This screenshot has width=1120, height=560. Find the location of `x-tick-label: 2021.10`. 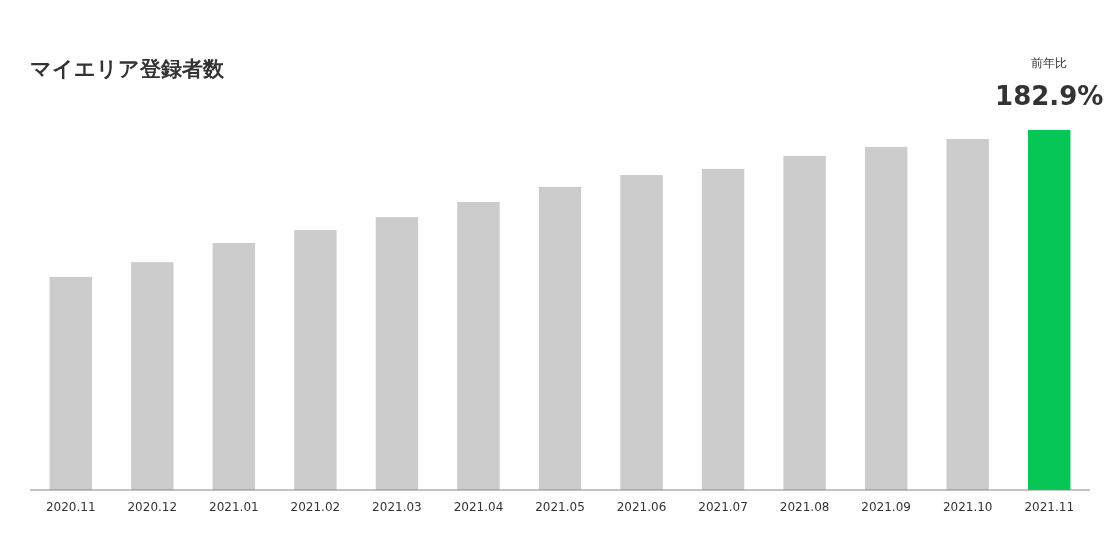

x-tick-label: 2021.10 is located at coordinates (967, 507).